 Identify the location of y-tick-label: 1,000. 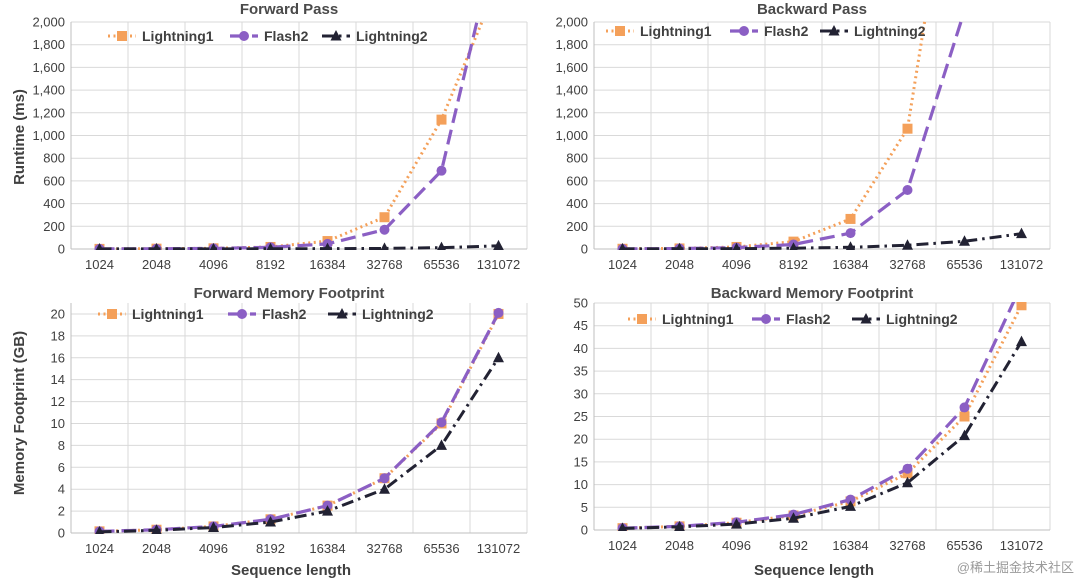
(48, 135).